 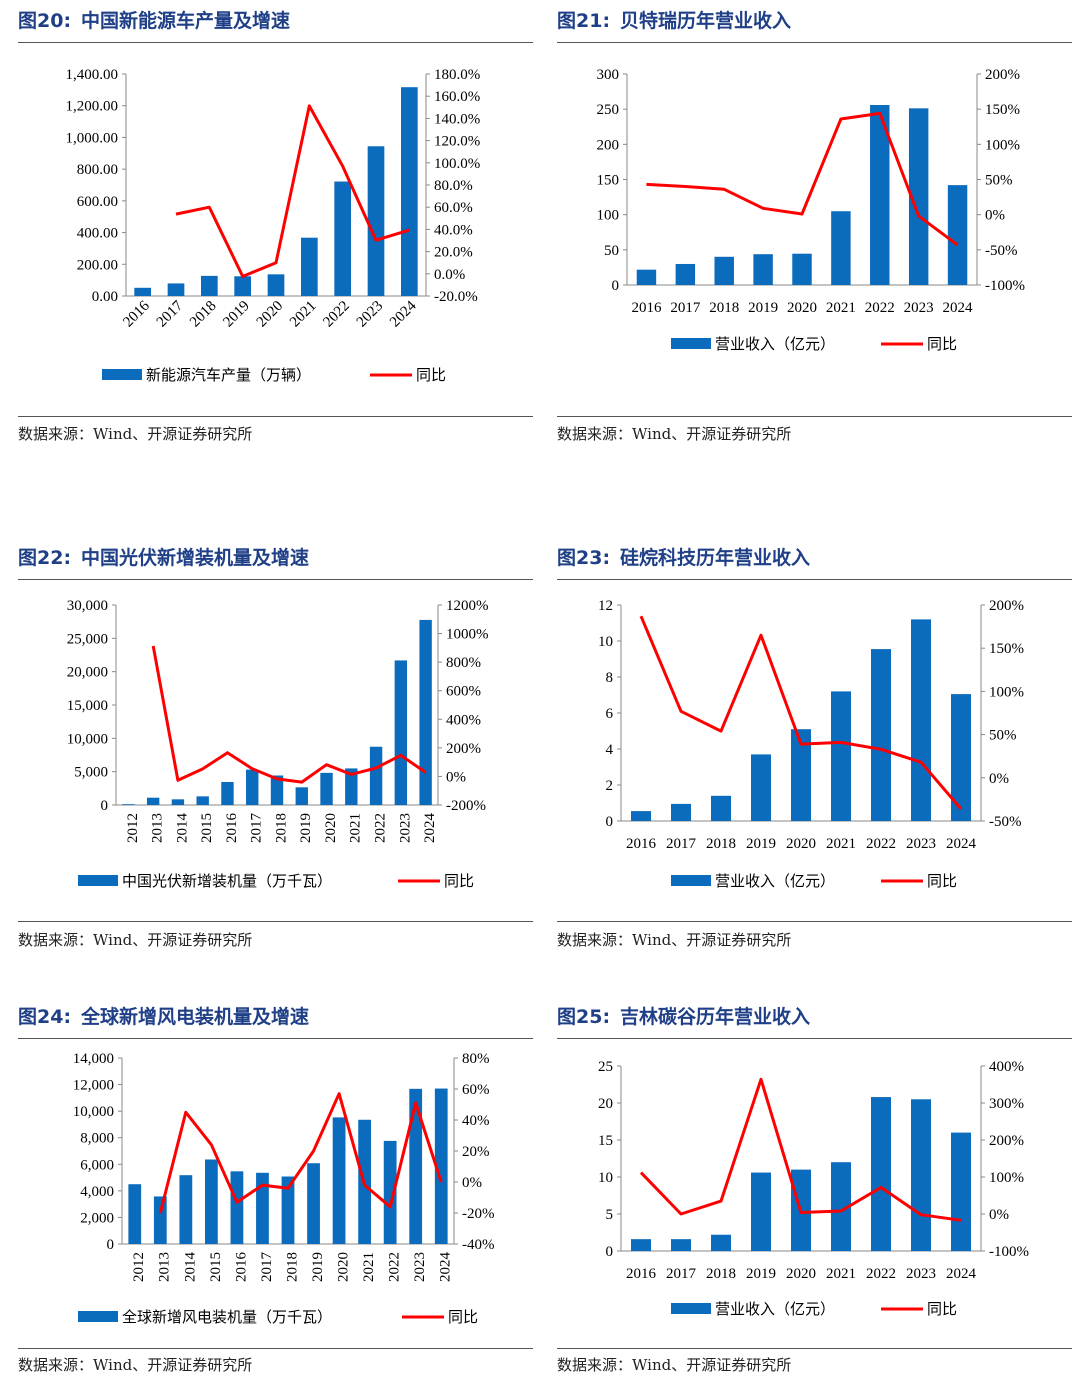 I want to click on left-tick-label: 6,000, so click(x=97, y=1165).